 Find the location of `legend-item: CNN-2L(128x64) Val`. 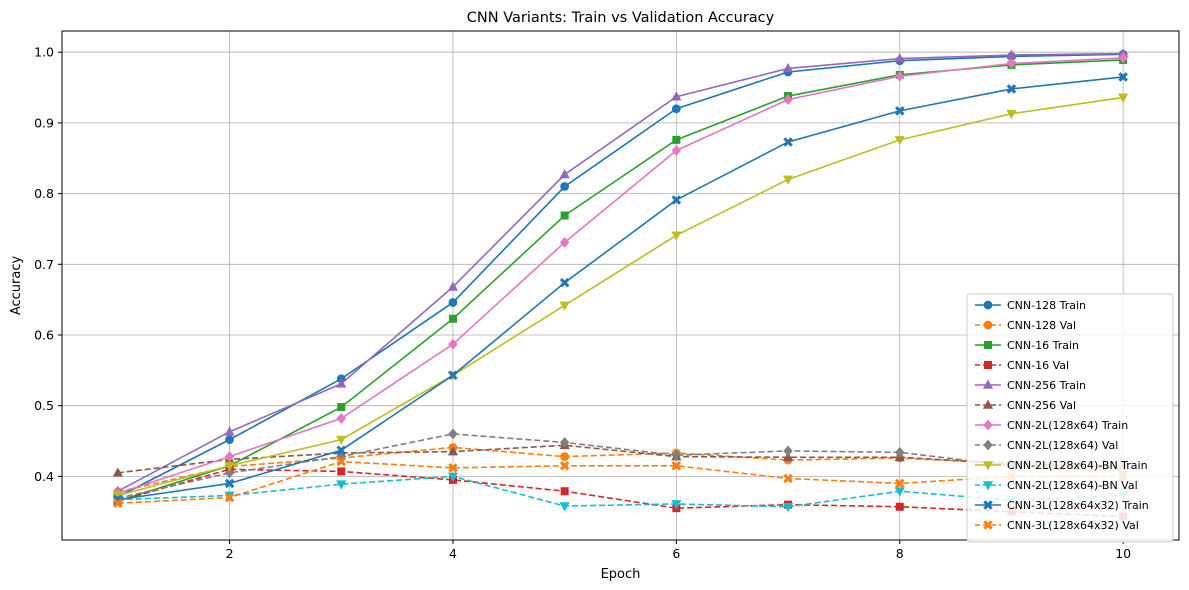

legend-item: CNN-2L(128x64) Val is located at coordinates (1046, 445).